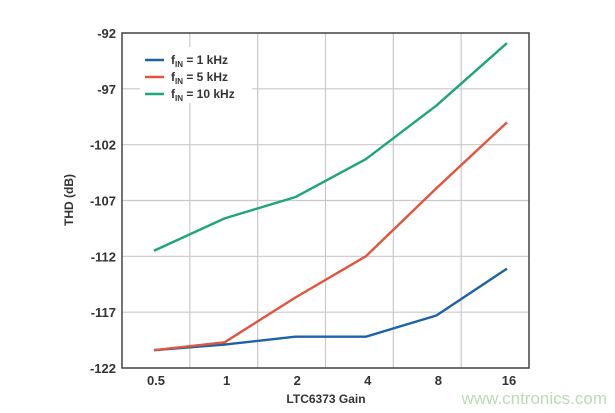 The height and width of the screenshot is (413, 615). Describe the element at coordinates (203, 95) in the screenshot. I see `legend-label: fIN = 10 kHz` at that location.